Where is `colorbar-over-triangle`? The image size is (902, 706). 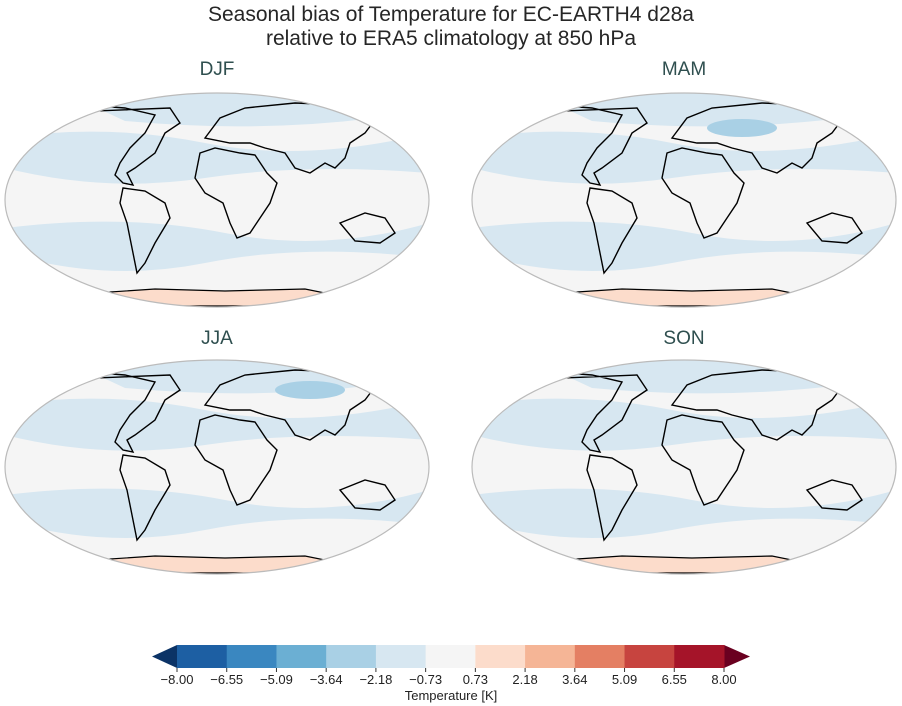 colorbar-over-triangle is located at coordinates (737, 656).